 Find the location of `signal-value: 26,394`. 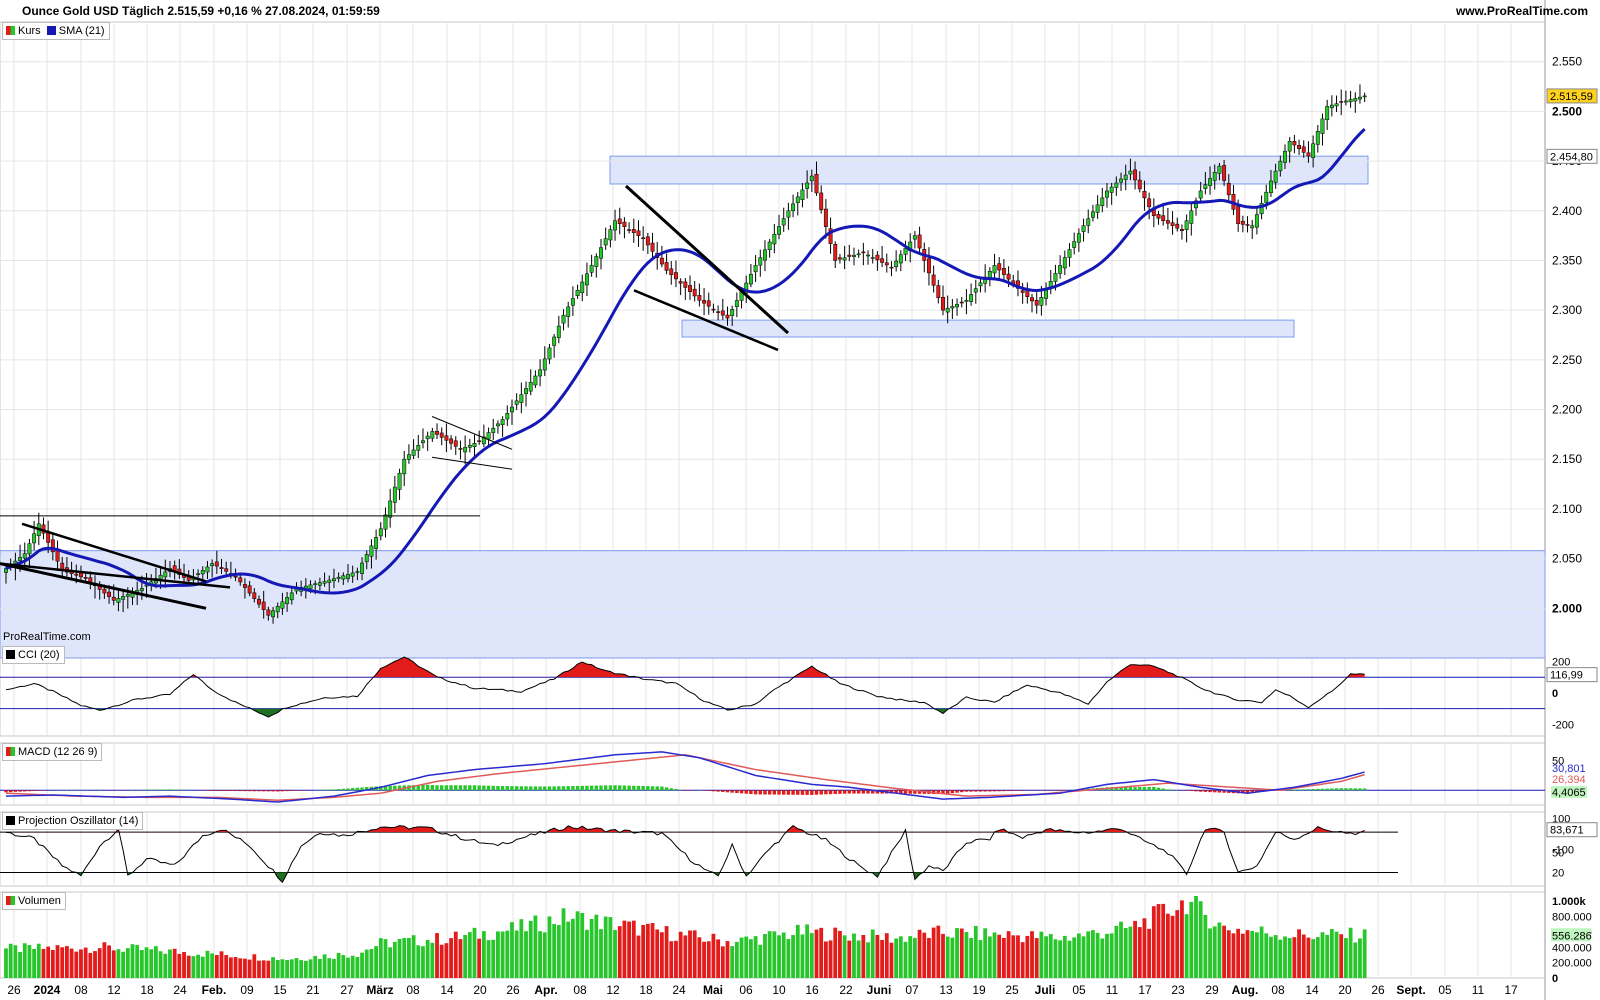

signal-value: 26,394 is located at coordinates (1569, 780).